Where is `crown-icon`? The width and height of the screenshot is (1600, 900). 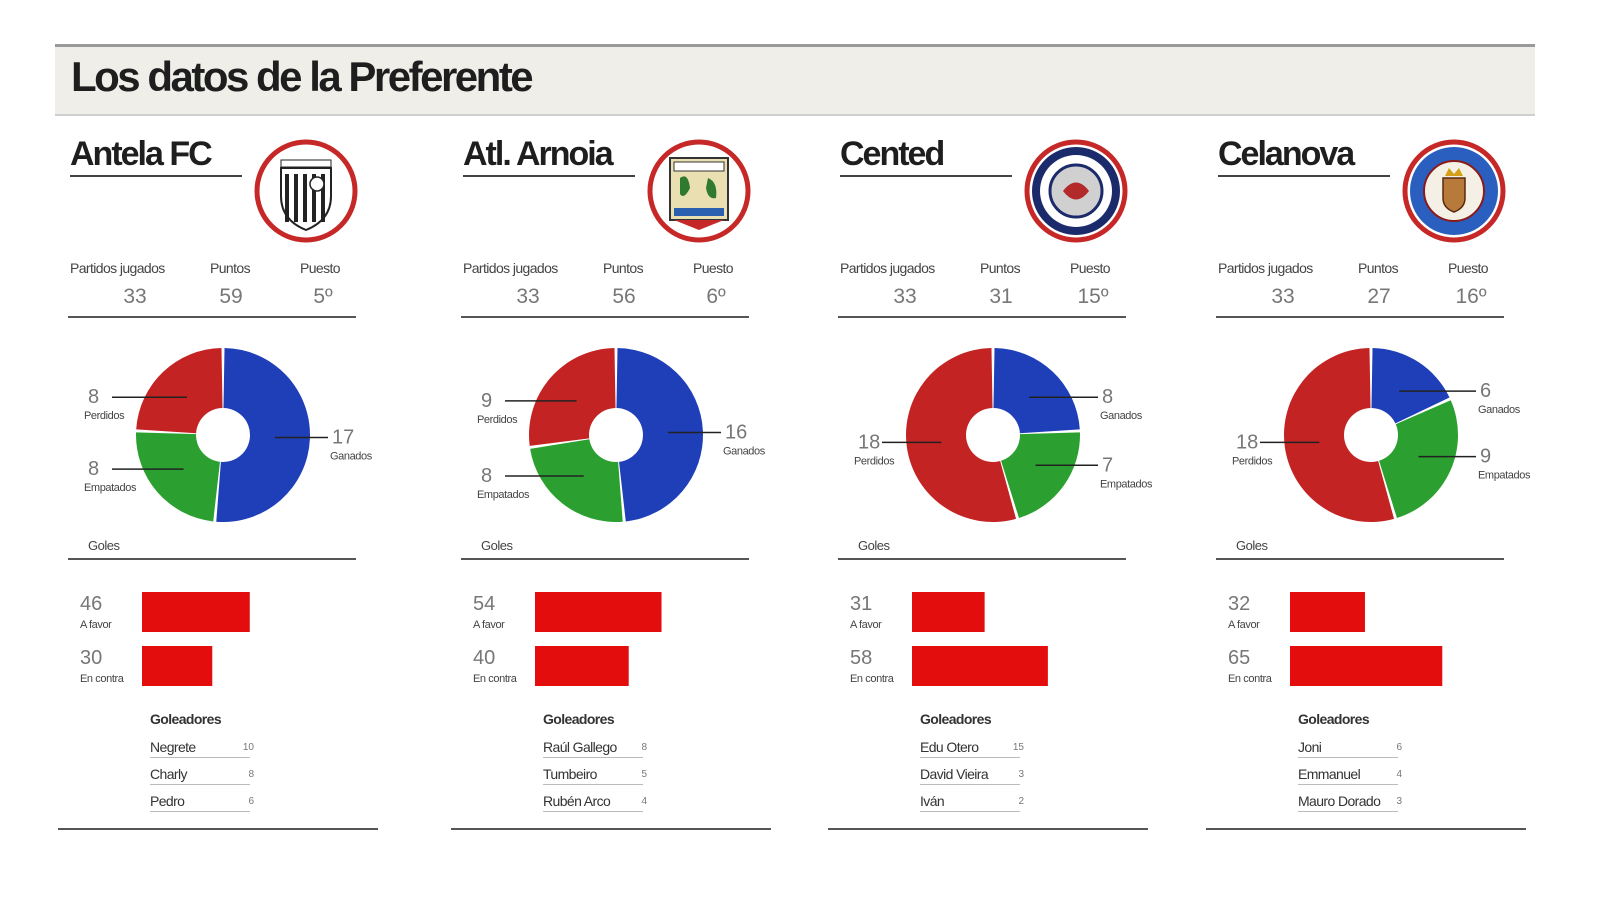 crown-icon is located at coordinates (1454, 172).